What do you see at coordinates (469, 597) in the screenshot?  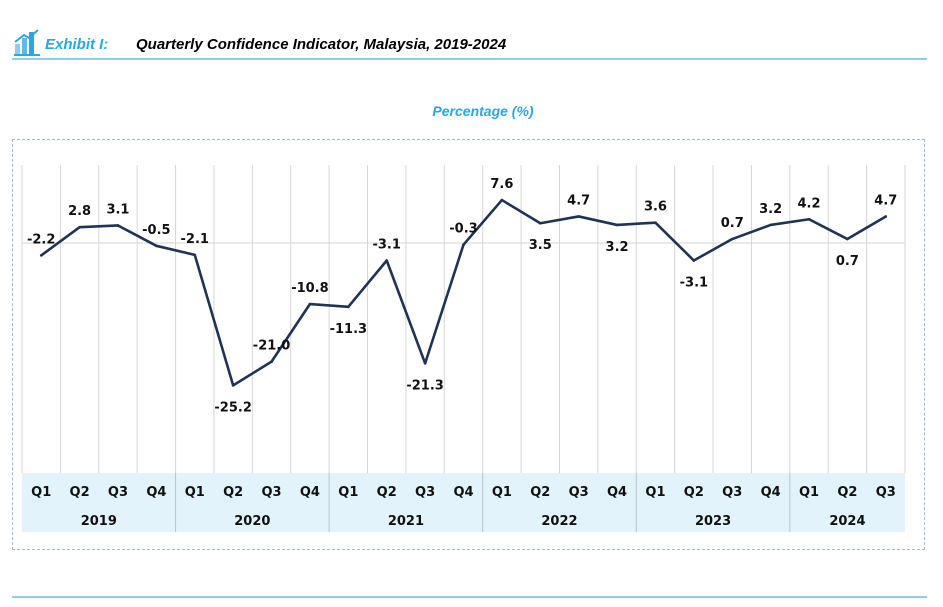 I see `footer-rule` at bounding box center [469, 597].